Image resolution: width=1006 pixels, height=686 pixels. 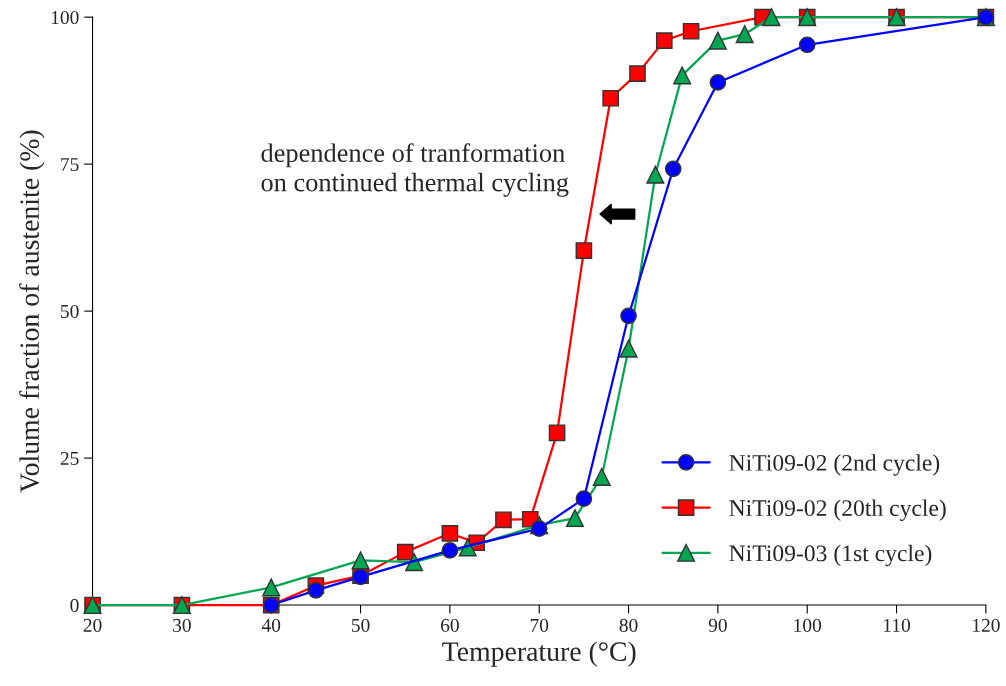 What do you see at coordinates (65, 17) in the screenshot?
I see `y-tick-label: 100` at bounding box center [65, 17].